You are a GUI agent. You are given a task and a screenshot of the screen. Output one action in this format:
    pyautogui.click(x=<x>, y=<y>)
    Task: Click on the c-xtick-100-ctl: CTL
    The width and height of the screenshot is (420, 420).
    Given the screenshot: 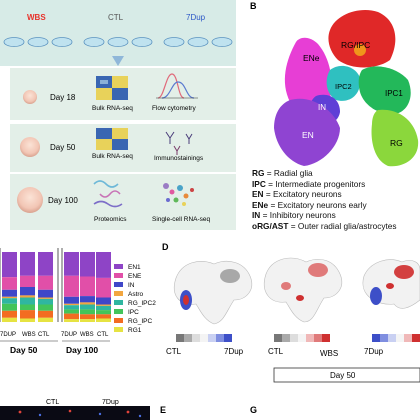 What is the action you would take?
    pyautogui.click(x=103, y=335)
    